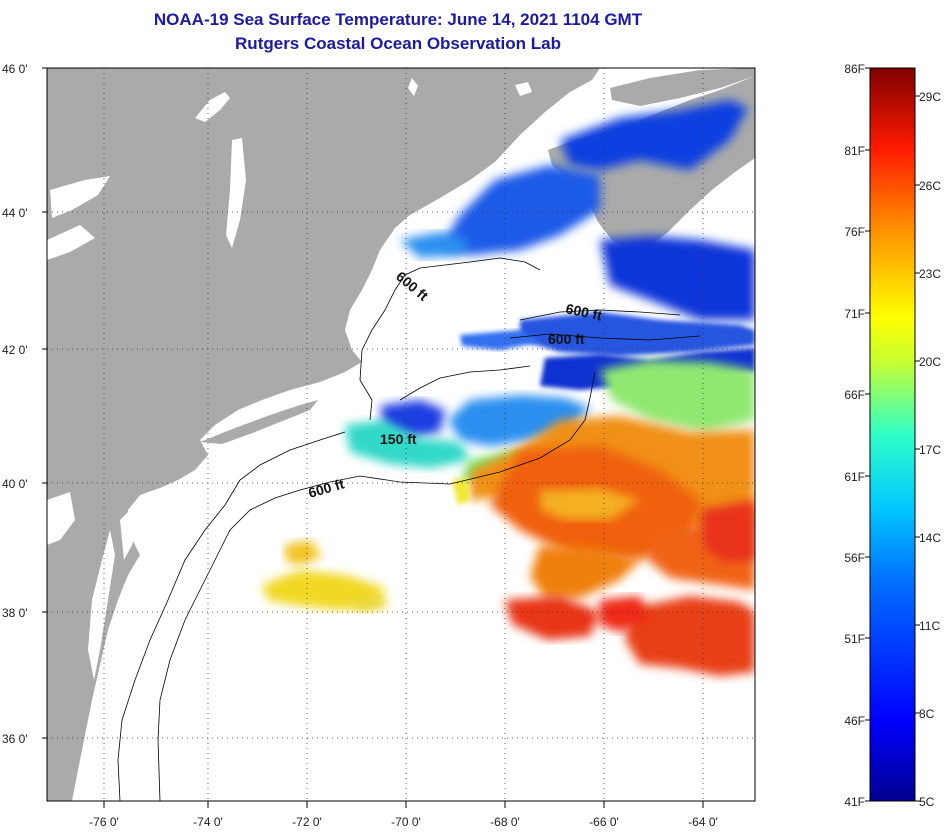  Describe the element at coordinates (854, 395) in the screenshot. I see `colorbar-f-label: 66F` at that location.